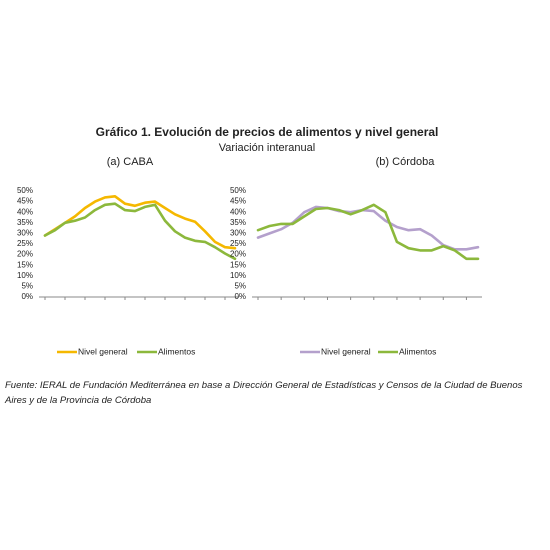 The height and width of the screenshot is (550, 550). Describe the element at coordinates (267, 148) in the screenshot. I see `figure-subtitle: Variación interanual` at that location.